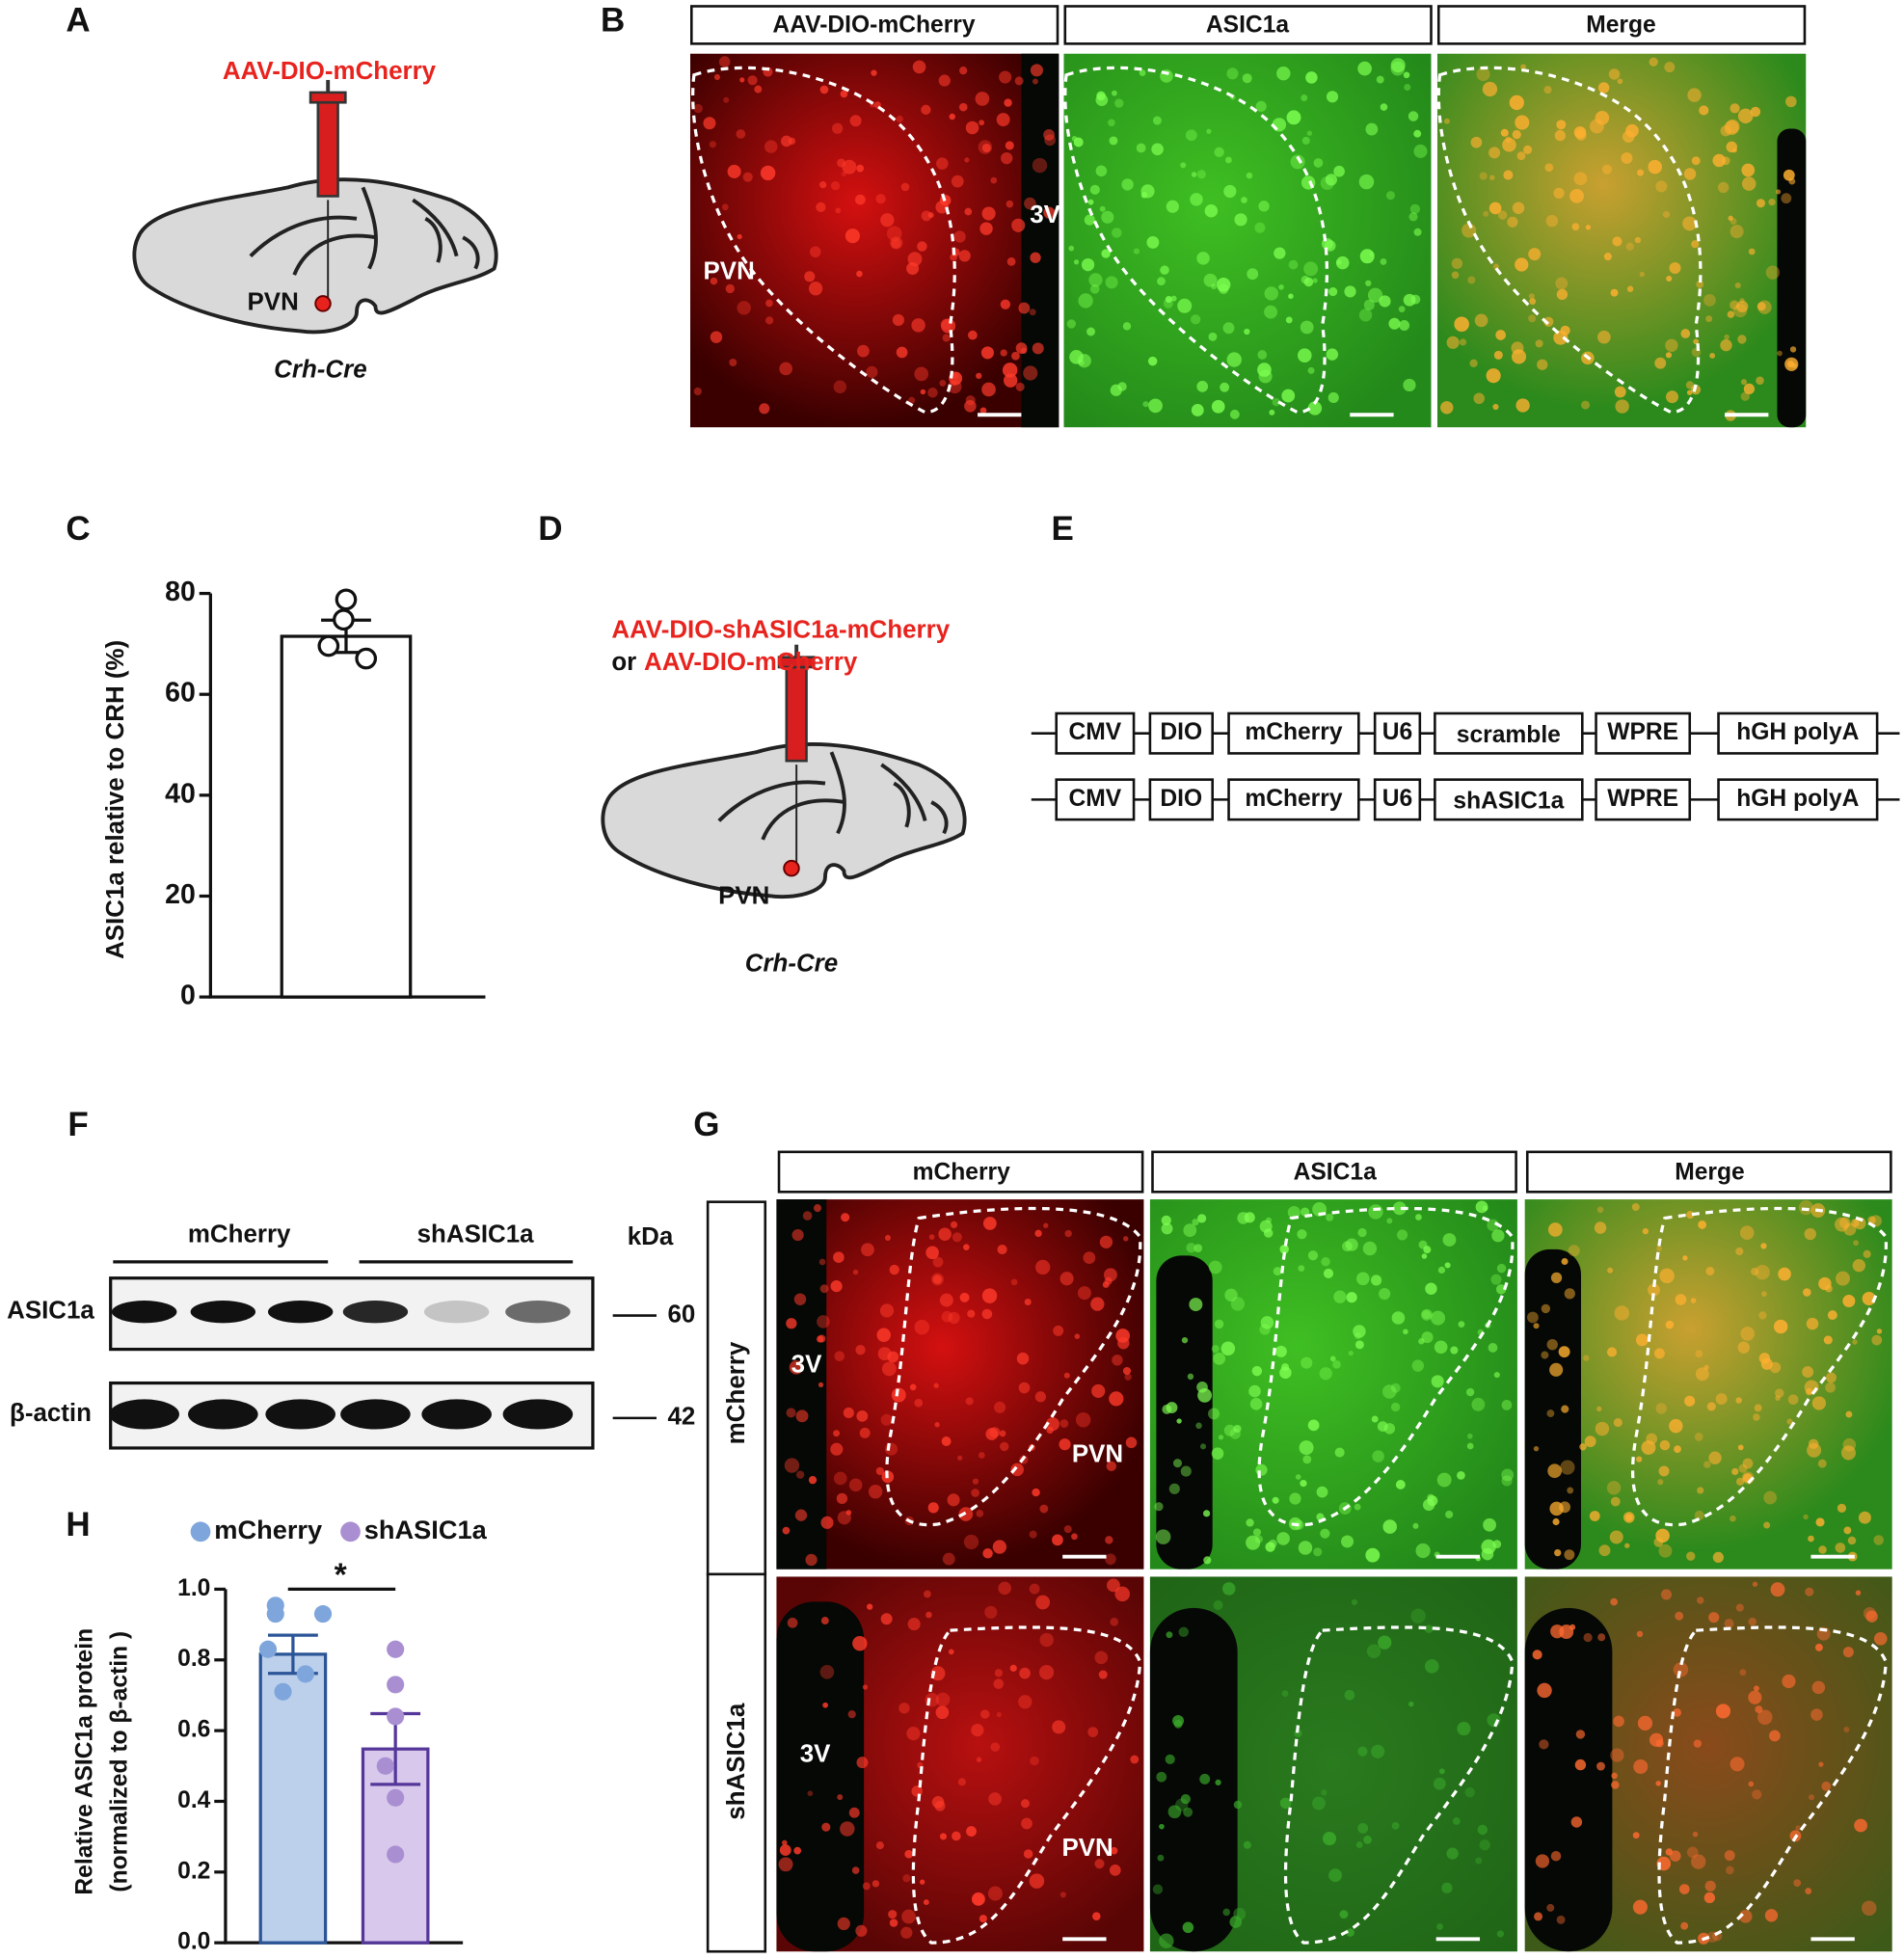  Describe the element at coordinates (874, 240) in the screenshot. I see `micrograph` at that location.